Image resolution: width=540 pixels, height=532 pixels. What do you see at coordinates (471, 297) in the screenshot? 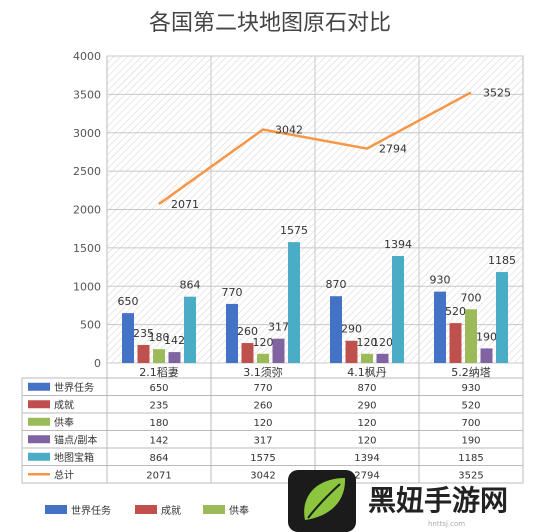
I see `data-label: 700` at bounding box center [471, 297].